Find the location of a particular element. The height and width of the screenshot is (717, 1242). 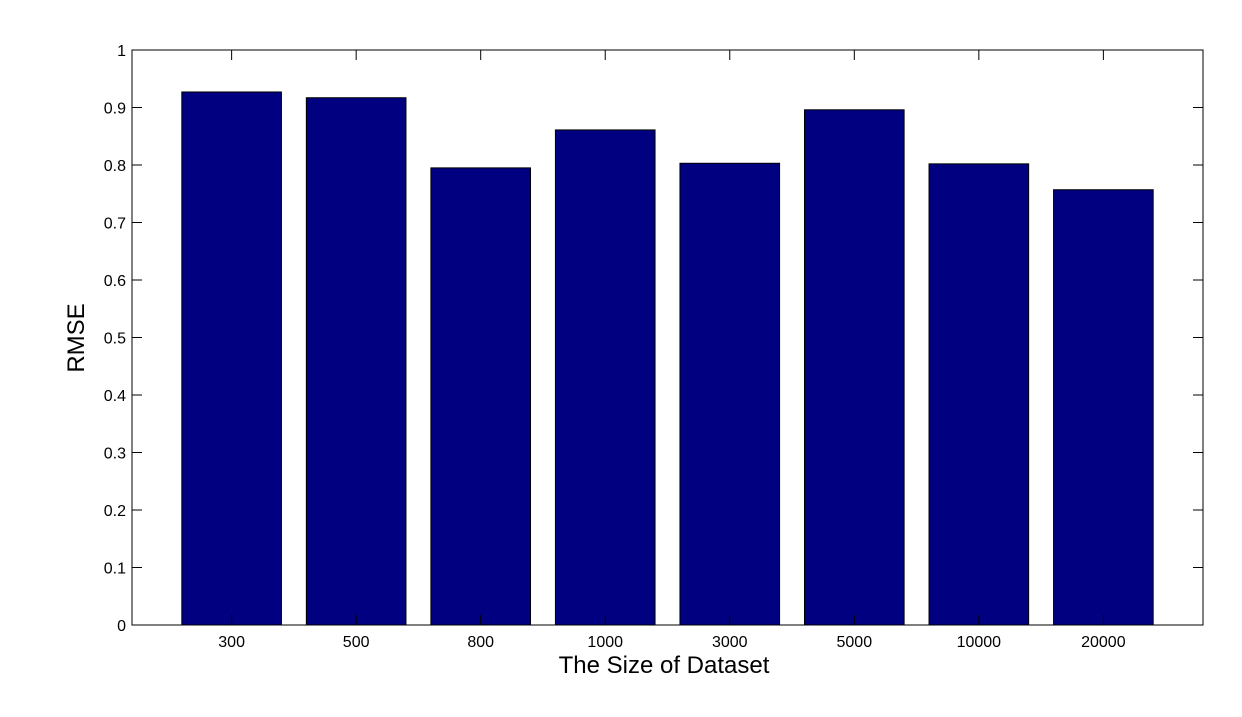

x-tick-label: 800 is located at coordinates (480, 642).